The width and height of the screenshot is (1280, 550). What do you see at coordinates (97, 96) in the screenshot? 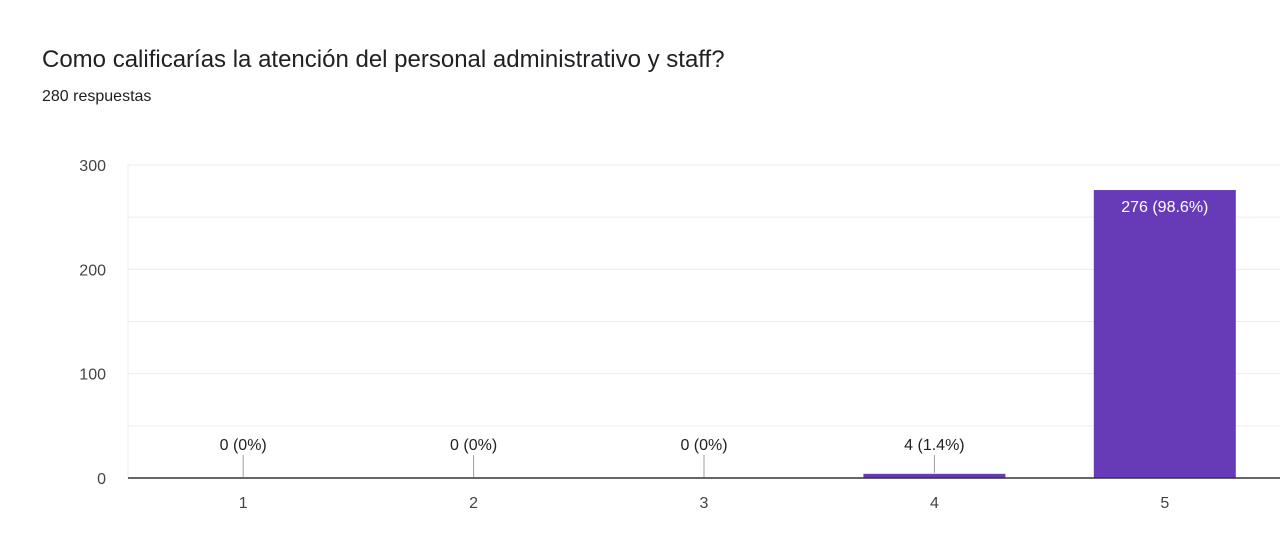
I see `response-count: 280 respuestas` at bounding box center [97, 96].